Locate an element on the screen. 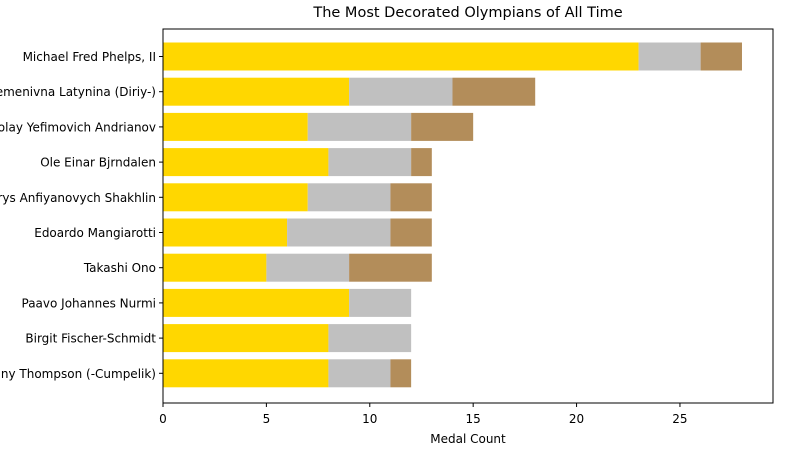  y-tick-label: Michael Fred Phelps, II is located at coordinates (89, 57).